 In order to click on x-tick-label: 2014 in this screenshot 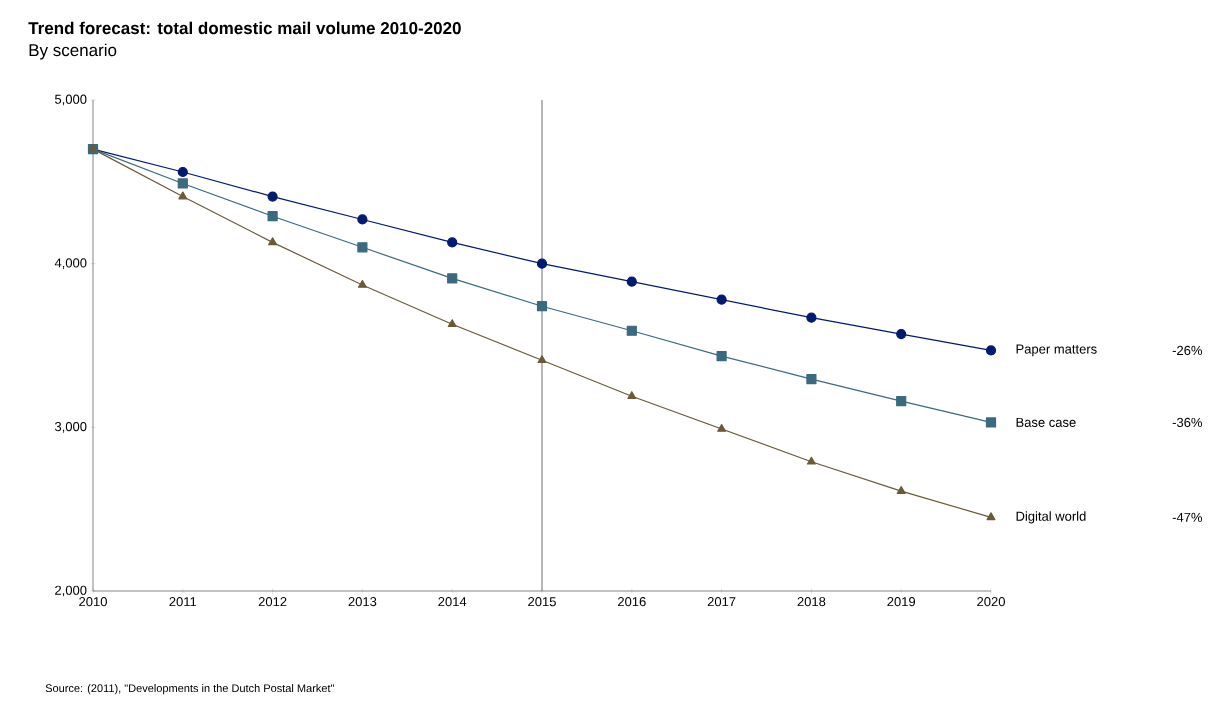, I will do `click(452, 602)`.